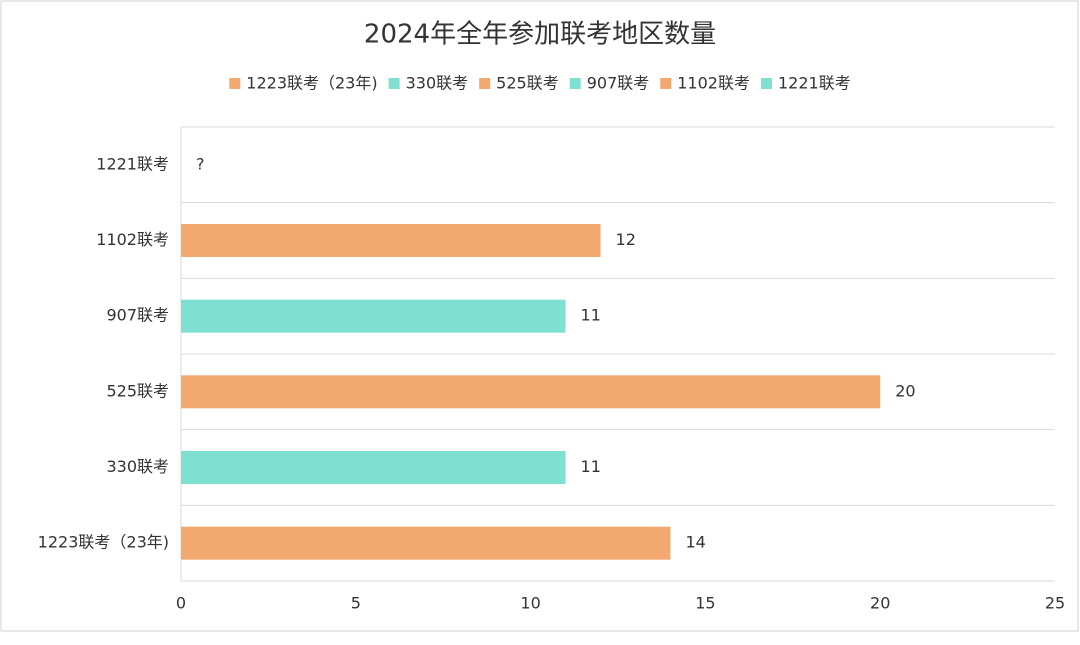 This screenshot has height=645, width=1080. What do you see at coordinates (705, 603) in the screenshot?
I see `x-tick-label: 15` at bounding box center [705, 603].